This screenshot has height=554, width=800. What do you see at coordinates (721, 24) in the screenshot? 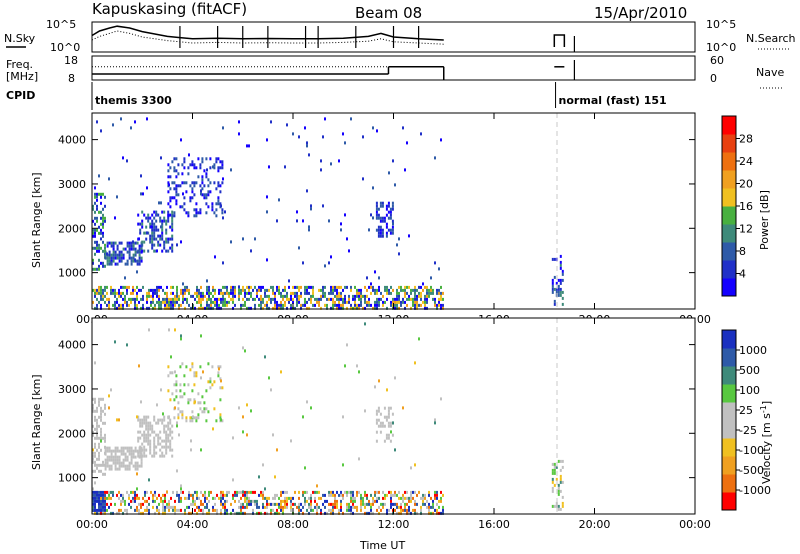
I see `noise-right-tick-top: 10^5` at bounding box center [721, 24].